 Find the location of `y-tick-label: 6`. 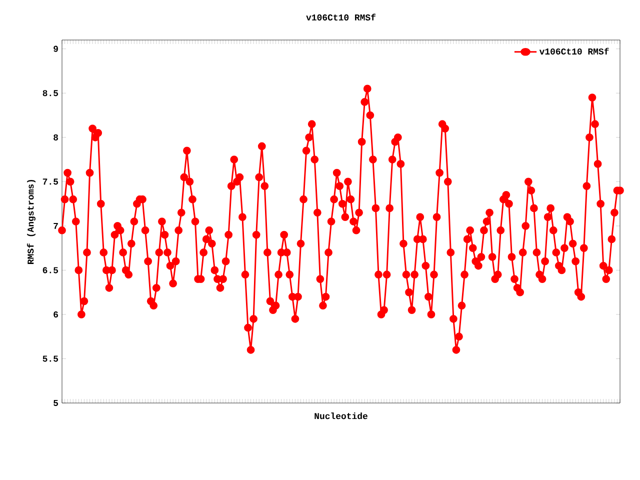

y-tick-label: 6 is located at coordinates (56, 314).